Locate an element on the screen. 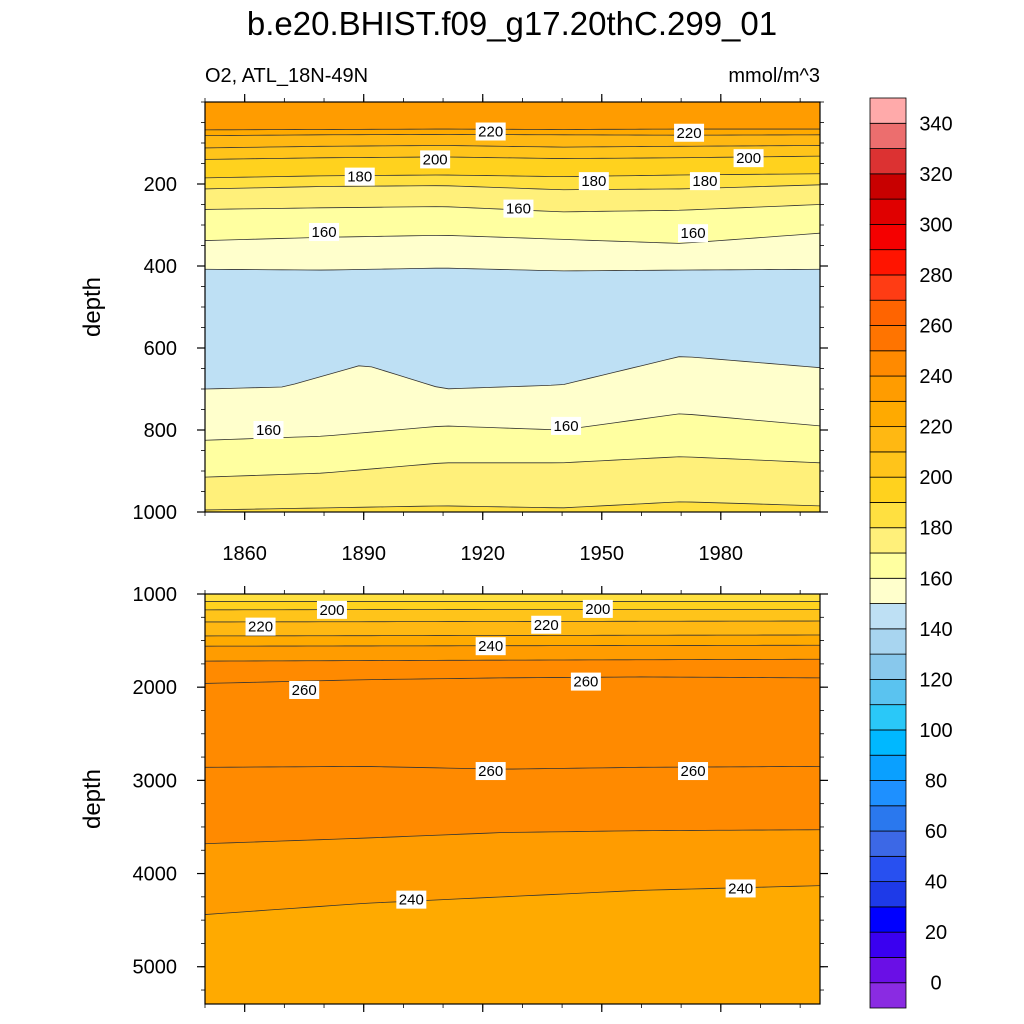 The height and width of the screenshot is (1024, 1024). lower-y-tick-label: 3000 is located at coordinates (155, 781).